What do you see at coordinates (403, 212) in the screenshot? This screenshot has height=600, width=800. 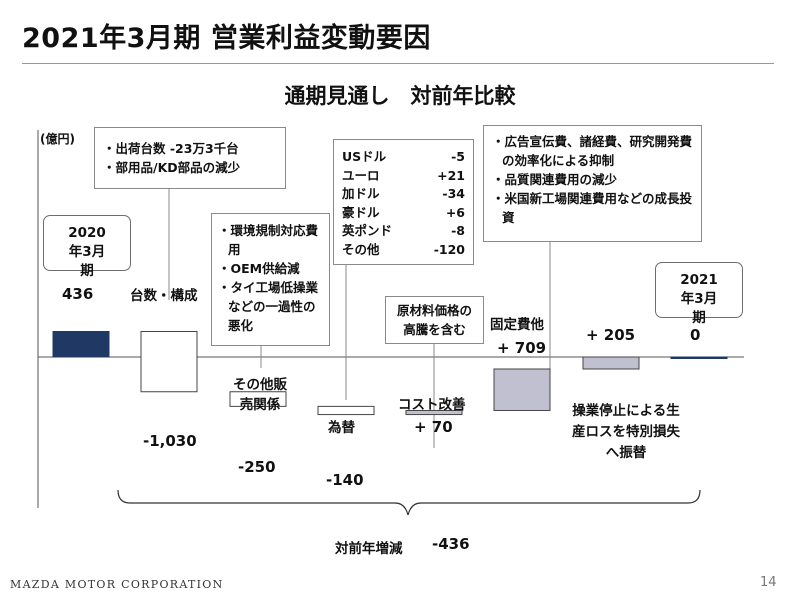 I see `fx-row: 豪ドル +6` at bounding box center [403, 212].